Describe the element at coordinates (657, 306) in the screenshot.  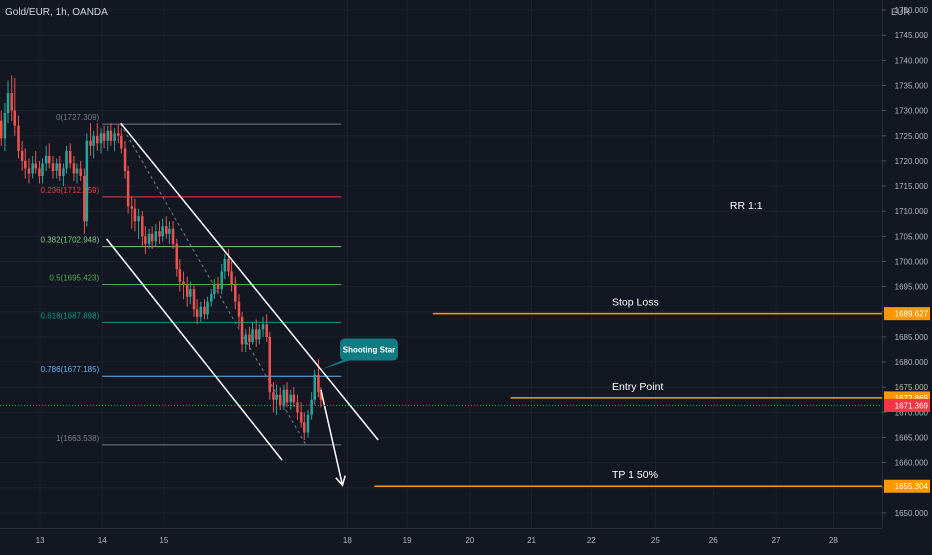
I see `trade-level: Stop Loss` at that location.